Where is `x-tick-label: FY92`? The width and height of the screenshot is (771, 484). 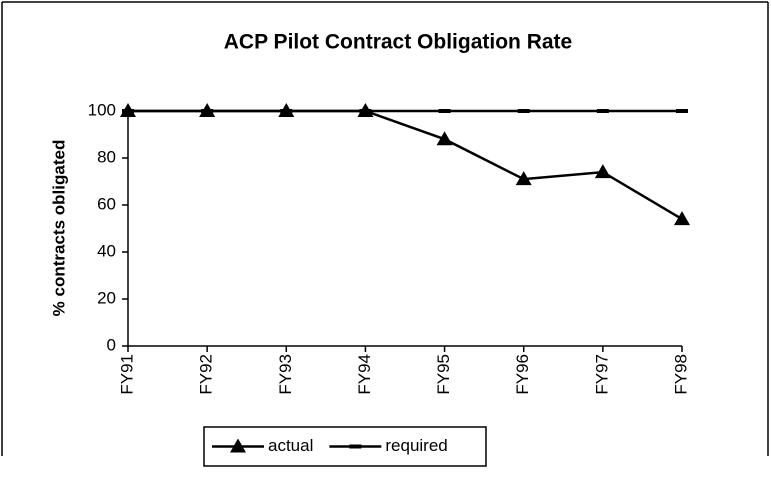 x-tick-label: FY92 is located at coordinates (206, 374).